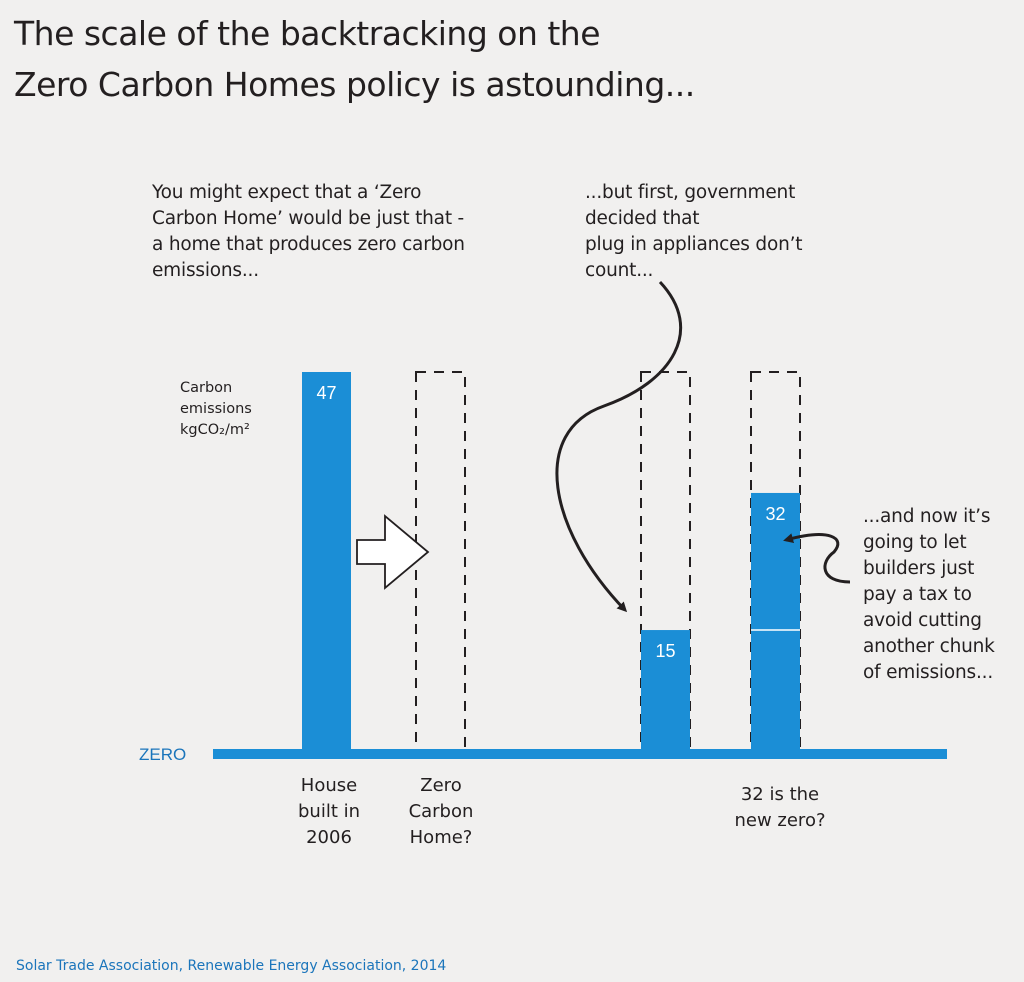 The image size is (1024, 982). What do you see at coordinates (694, 244) in the screenshot?
I see `annotation-line: plug in appliances don’t` at bounding box center [694, 244].